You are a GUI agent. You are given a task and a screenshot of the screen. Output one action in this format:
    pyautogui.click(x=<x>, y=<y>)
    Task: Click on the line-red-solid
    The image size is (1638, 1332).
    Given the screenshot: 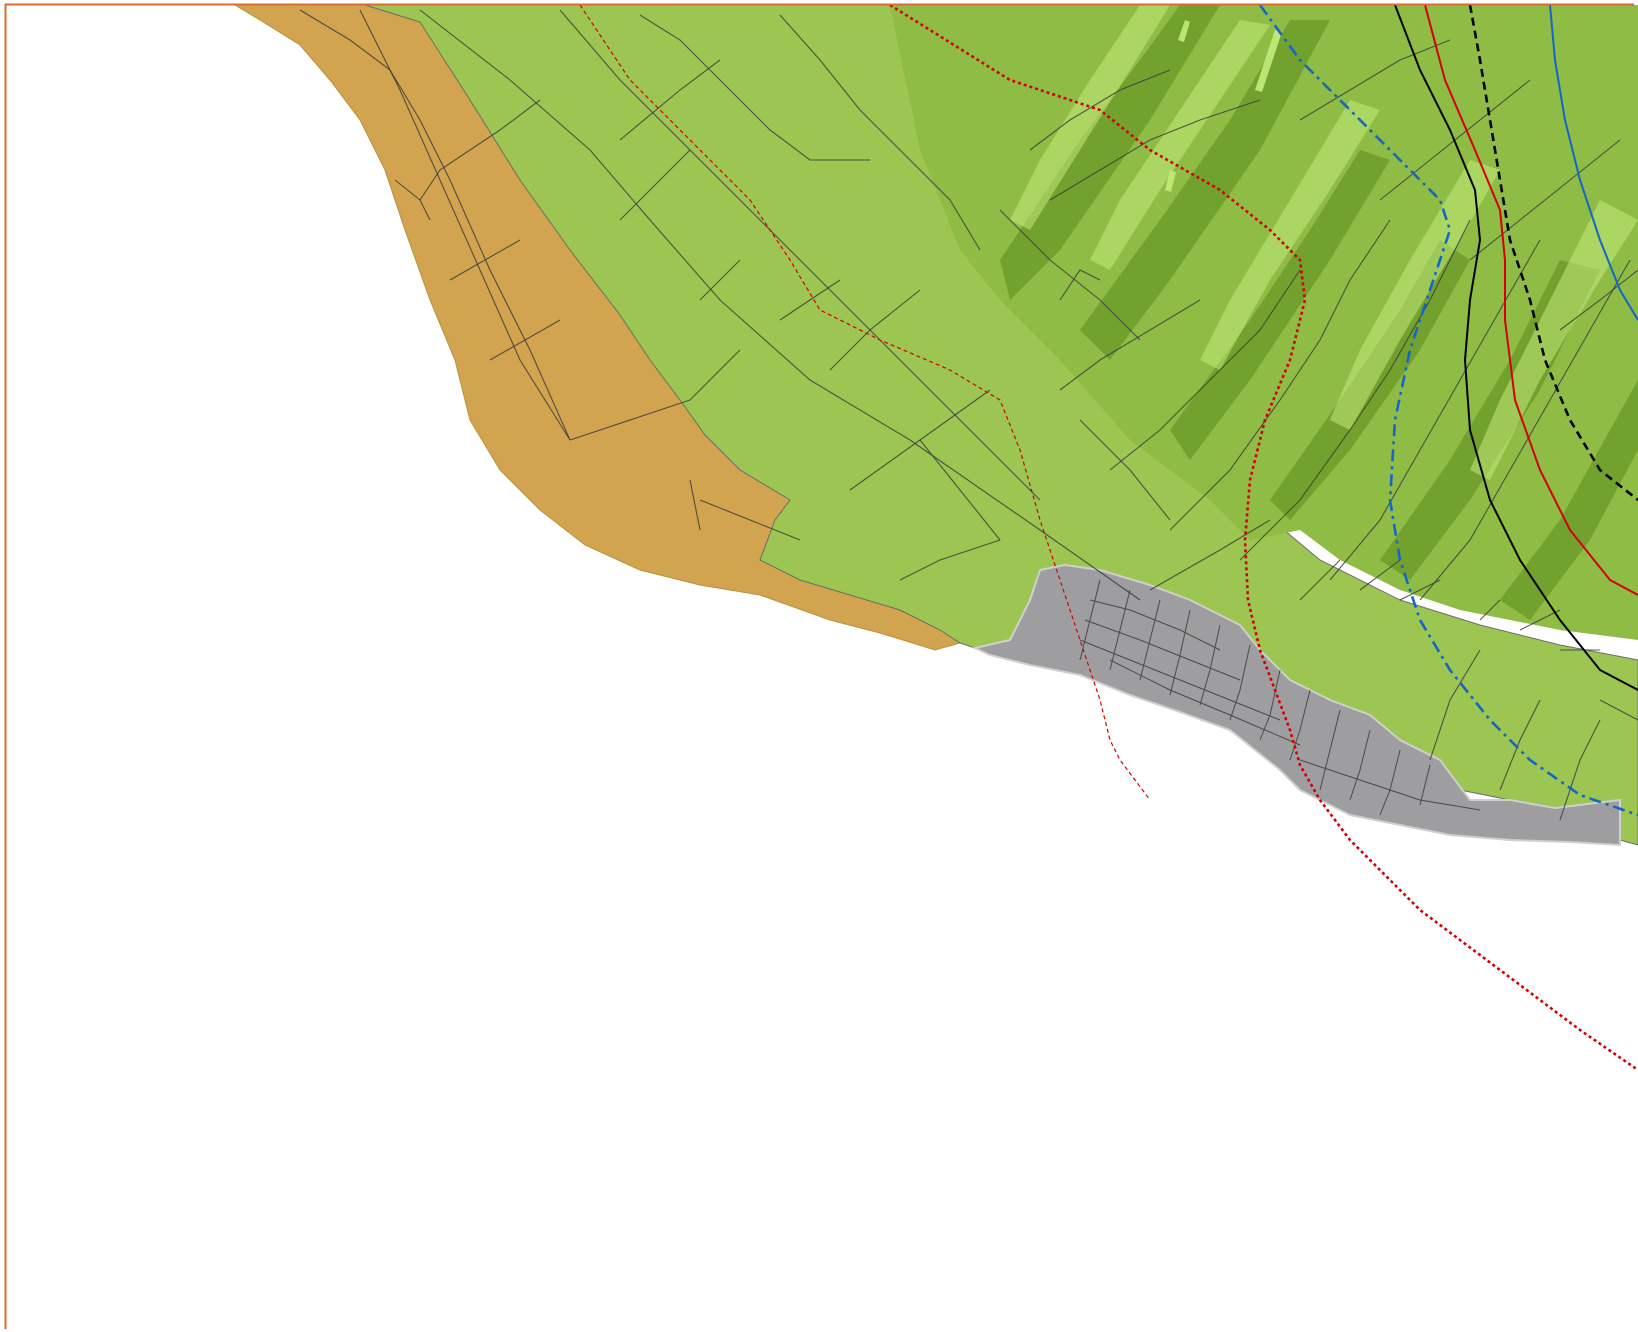 What is the action you would take?
    pyautogui.click(x=1531, y=300)
    